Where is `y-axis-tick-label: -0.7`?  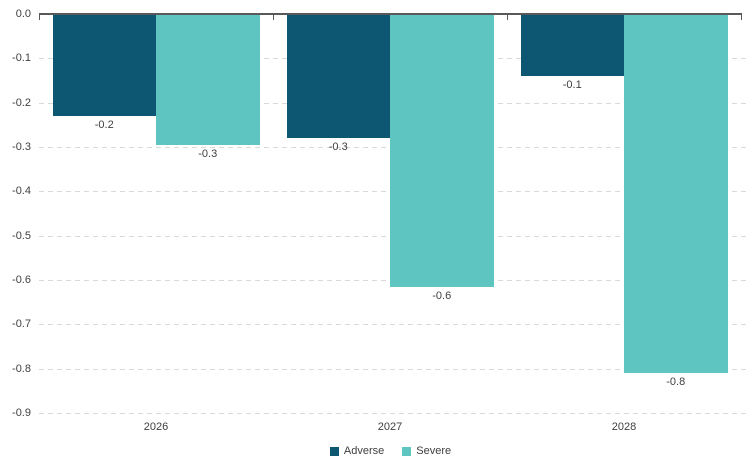
y-axis-tick-label: -0.7 is located at coordinates (21, 324).